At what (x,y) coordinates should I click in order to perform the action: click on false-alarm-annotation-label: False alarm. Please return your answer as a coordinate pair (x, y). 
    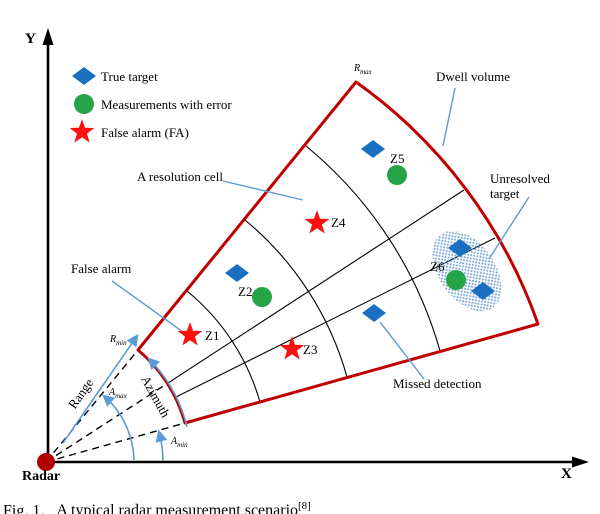
    Looking at the image, I should click on (101, 268).